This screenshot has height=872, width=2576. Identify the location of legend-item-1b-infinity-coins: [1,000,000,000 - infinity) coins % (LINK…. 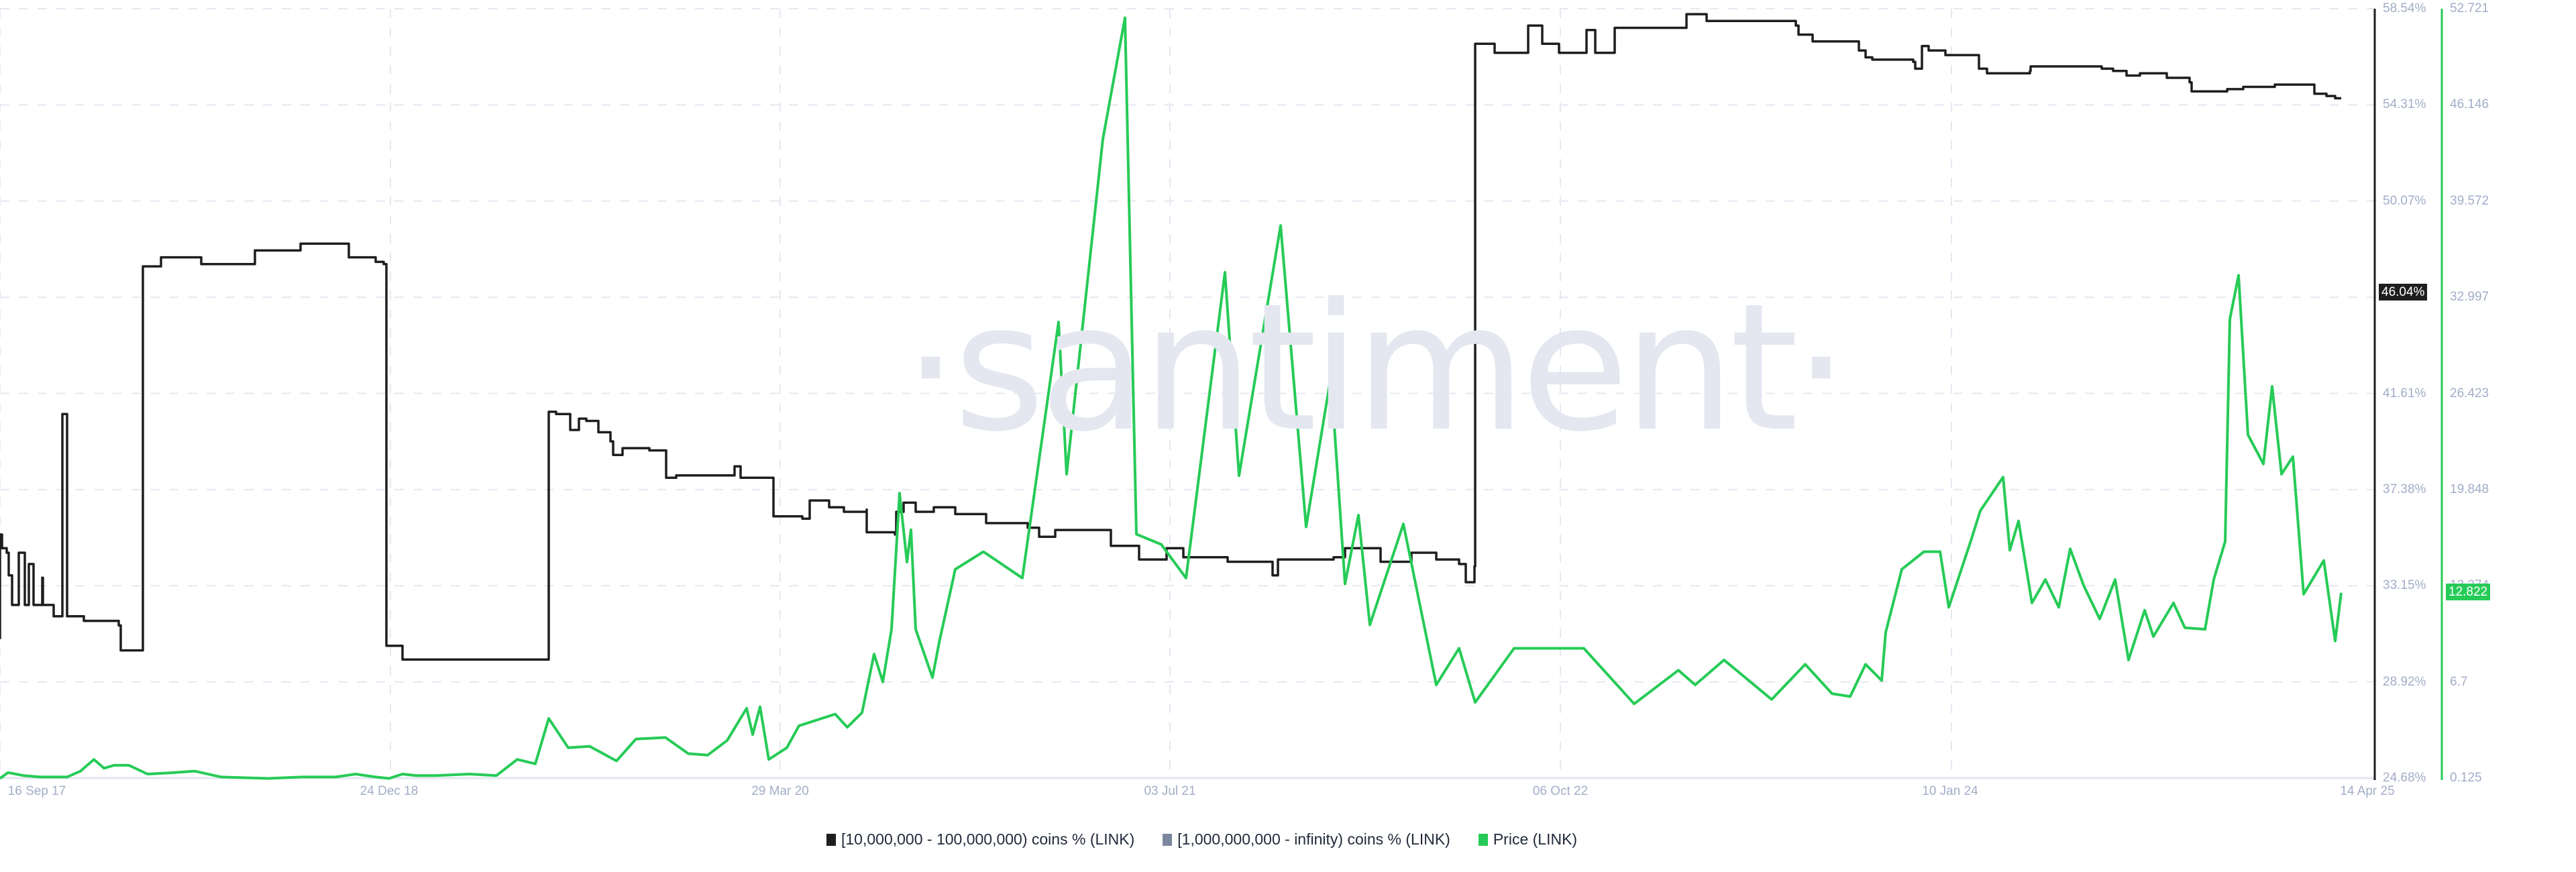
(1306, 839).